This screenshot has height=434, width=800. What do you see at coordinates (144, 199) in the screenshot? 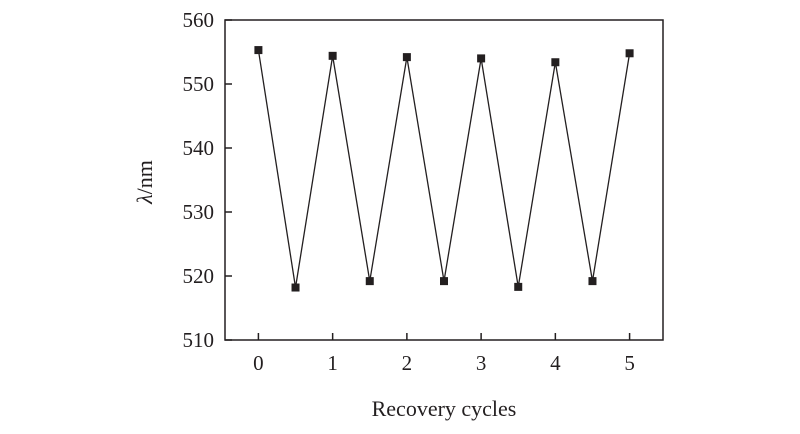
I see `y-axis-symbol: λ` at bounding box center [144, 199].